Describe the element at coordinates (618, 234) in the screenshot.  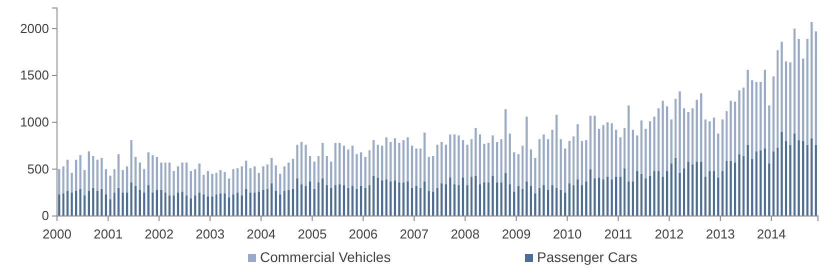
I see `x-tick-label: 2011` at that location.